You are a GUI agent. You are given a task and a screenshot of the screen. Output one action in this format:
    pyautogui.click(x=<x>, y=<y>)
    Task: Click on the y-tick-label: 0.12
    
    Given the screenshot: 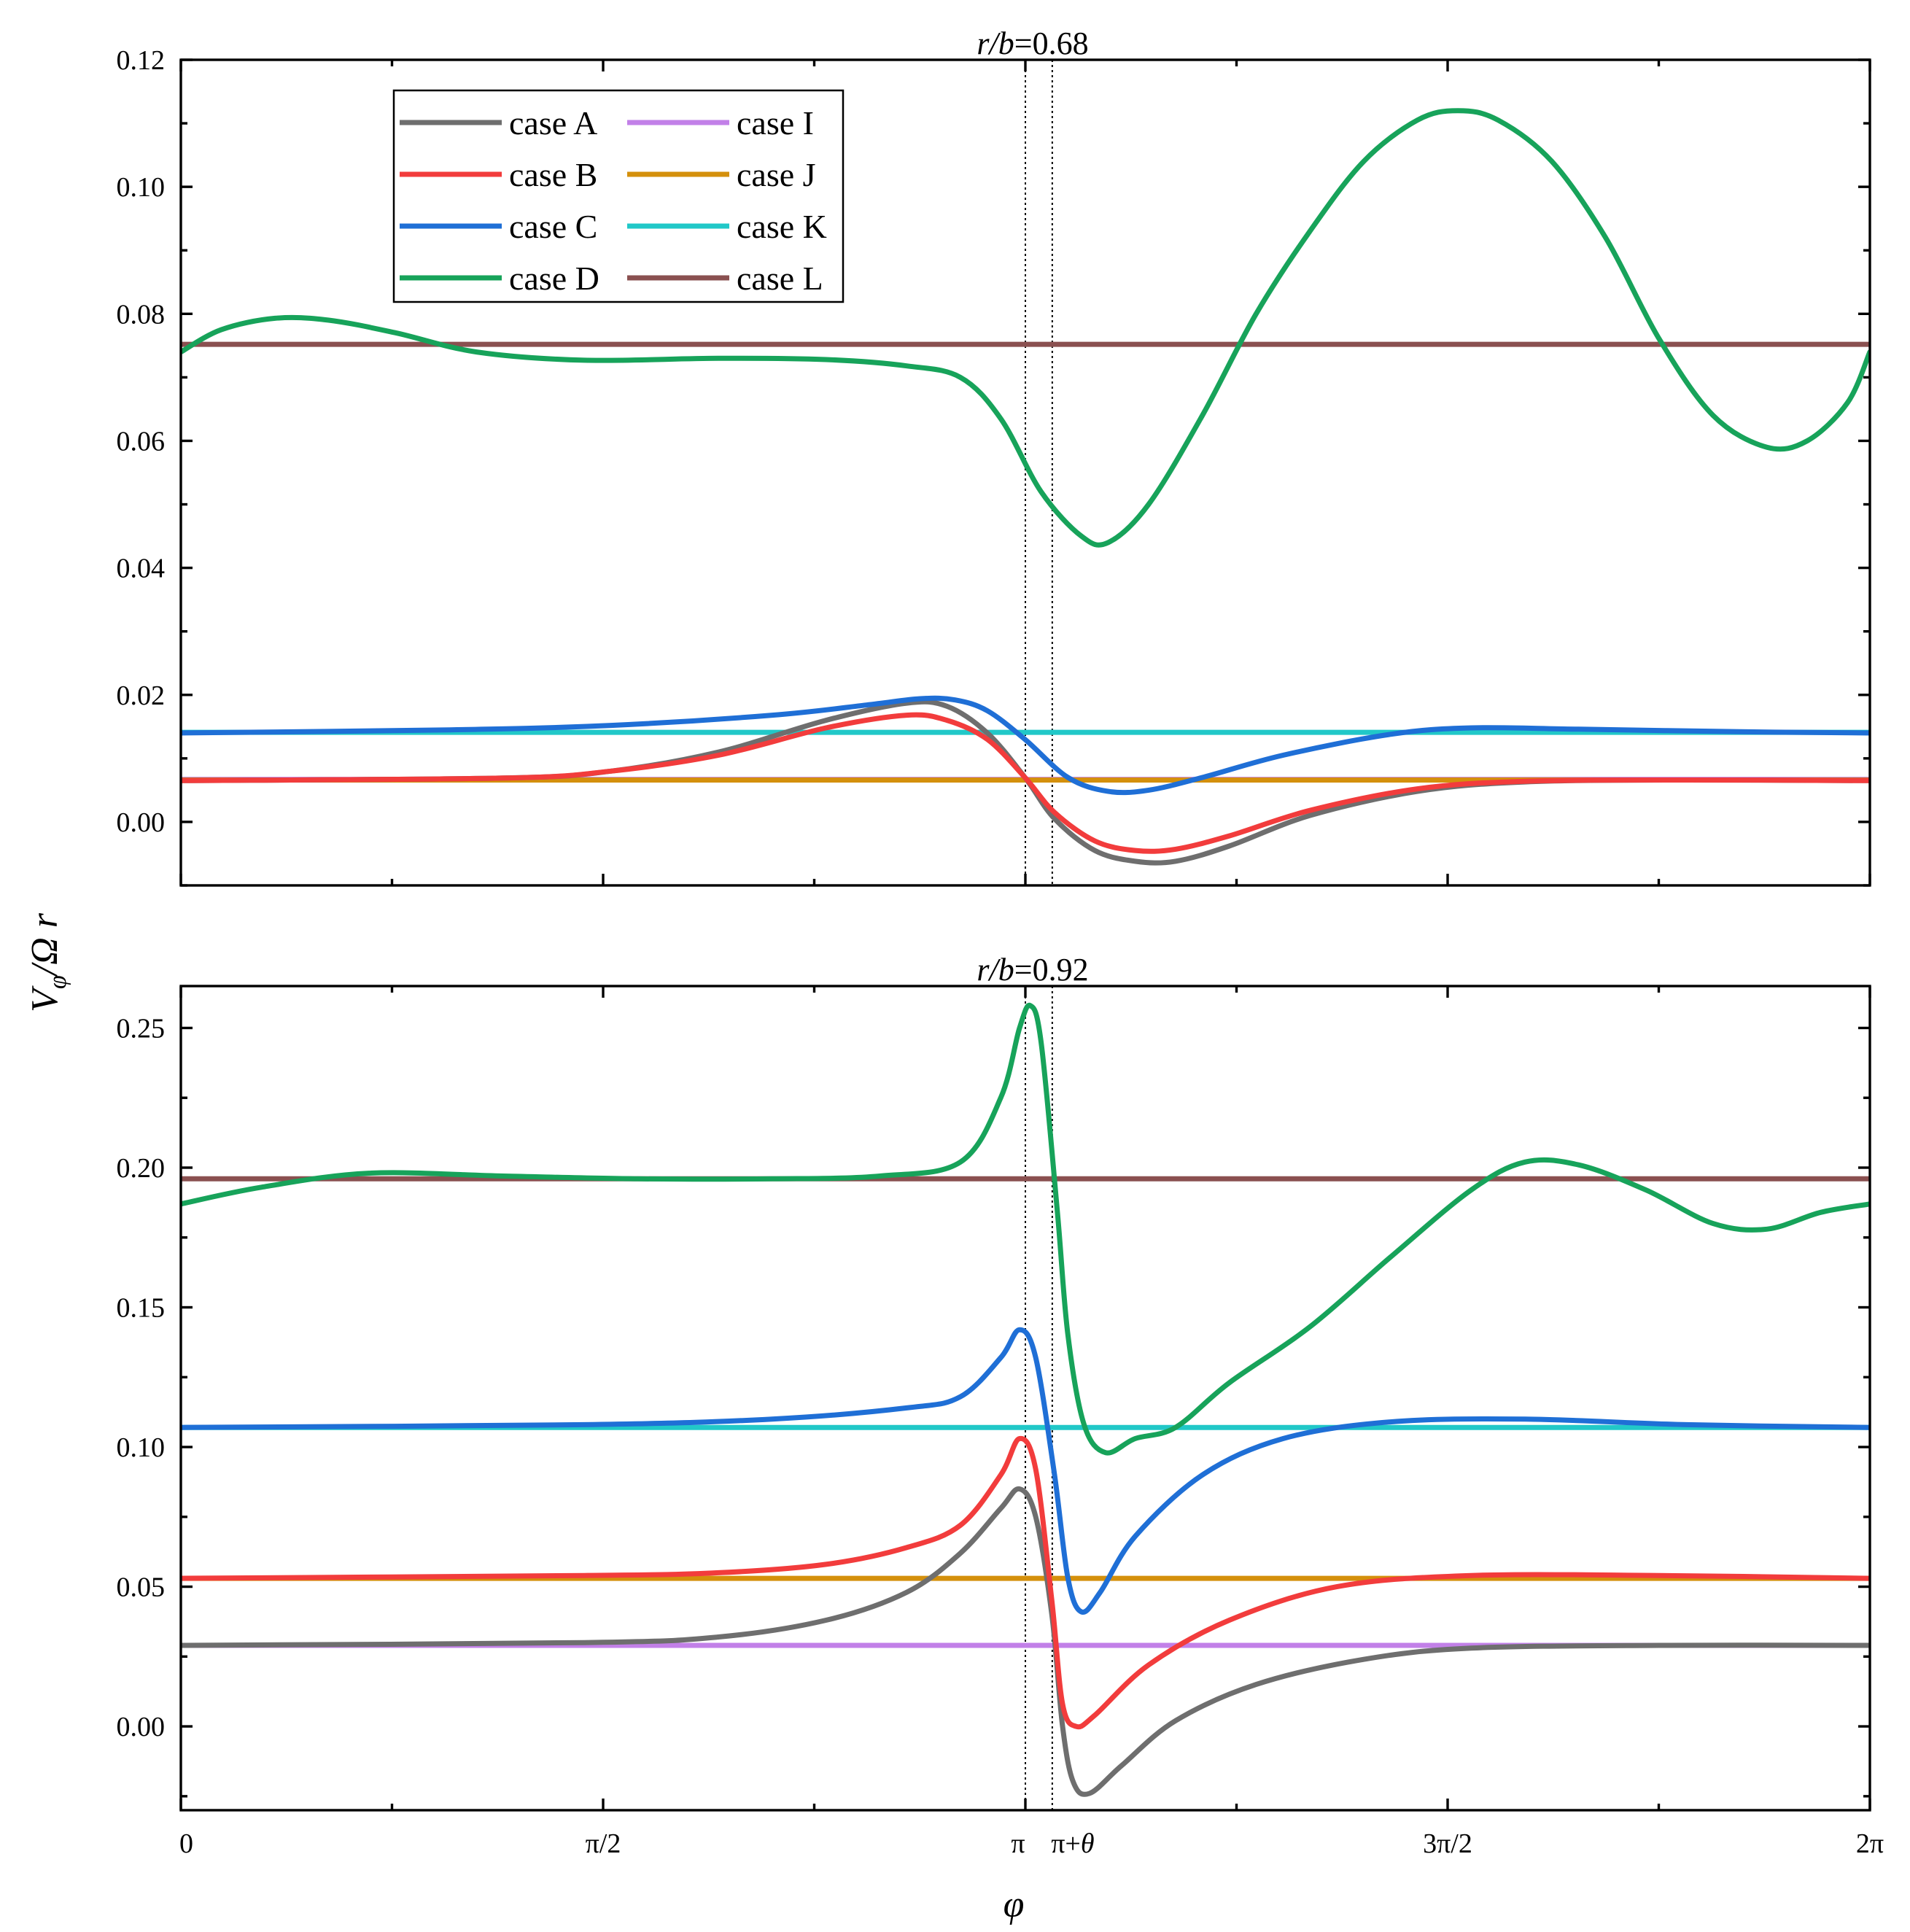 What is the action you would take?
    pyautogui.click(x=142, y=61)
    